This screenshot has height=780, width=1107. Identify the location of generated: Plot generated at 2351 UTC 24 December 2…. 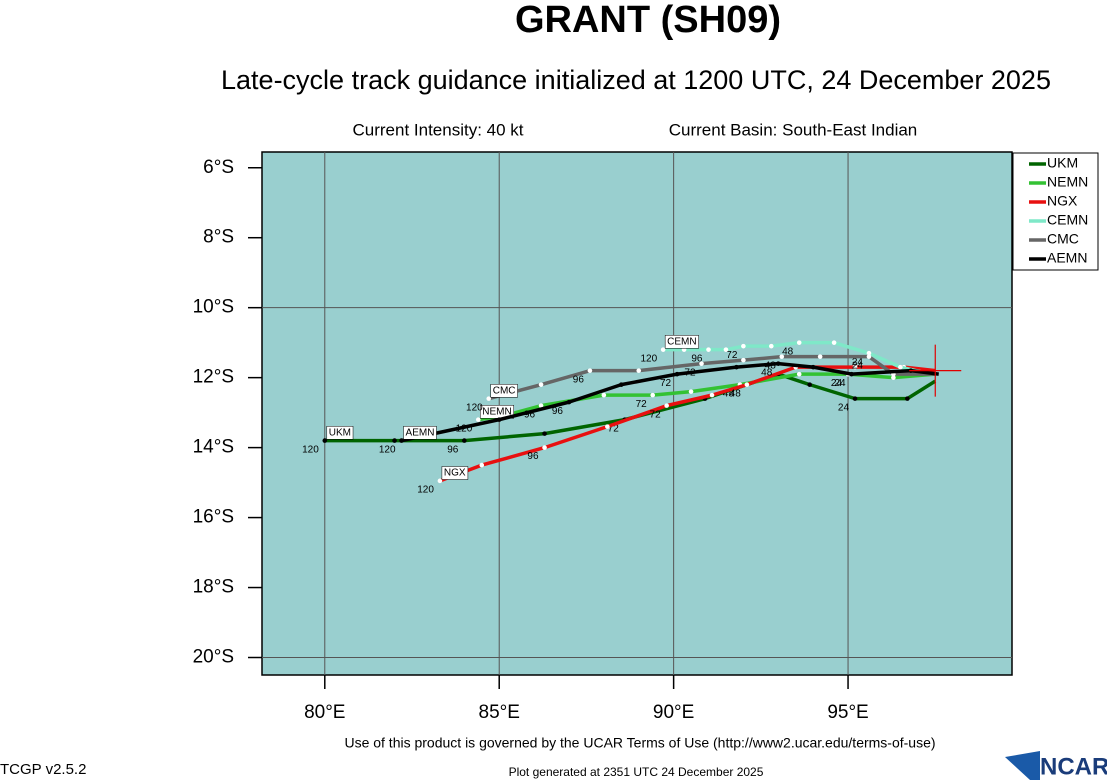
(636, 772).